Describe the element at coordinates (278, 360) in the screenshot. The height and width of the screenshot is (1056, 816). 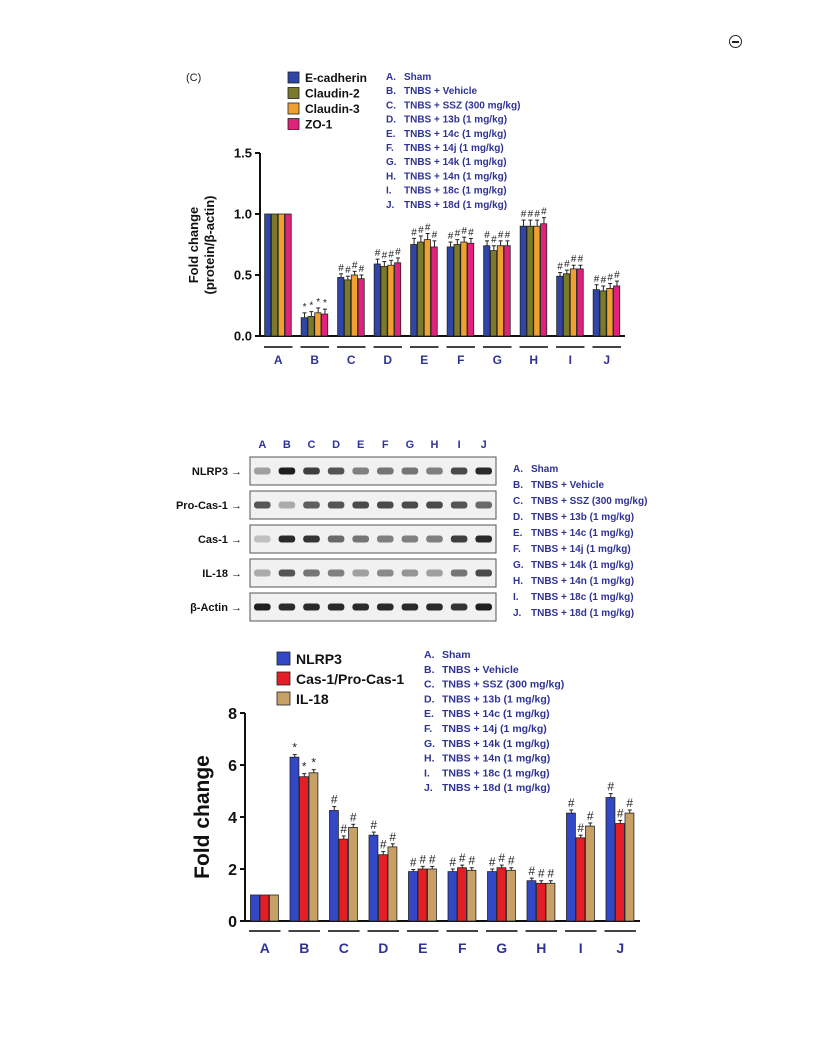
I see `c1-category-label: A` at that location.